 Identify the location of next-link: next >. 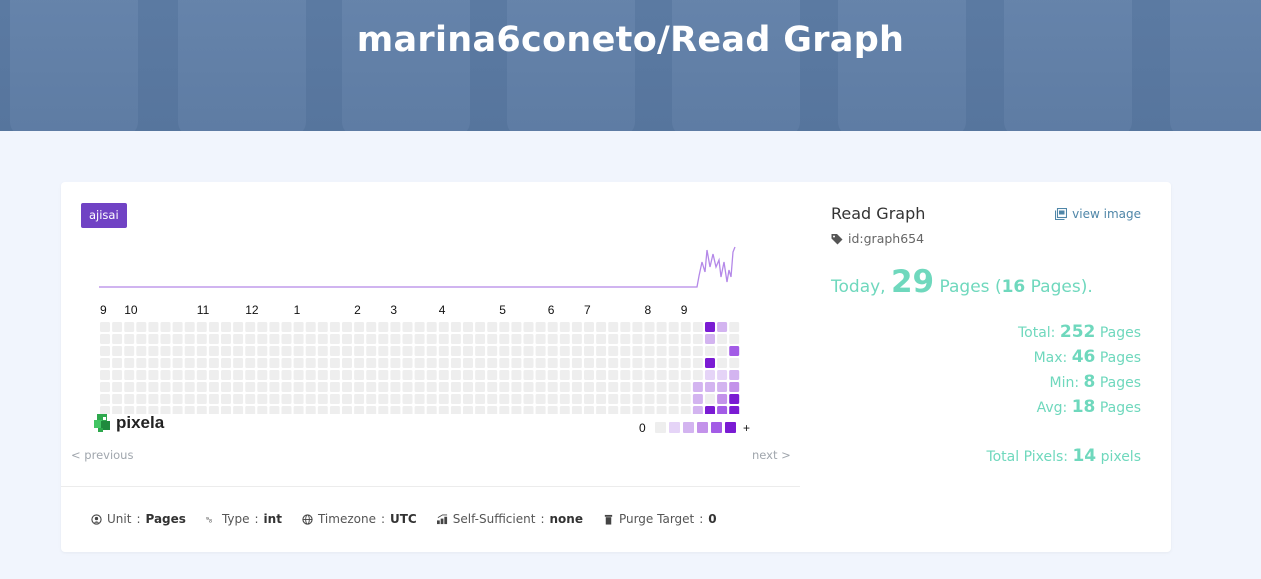
(771, 455).